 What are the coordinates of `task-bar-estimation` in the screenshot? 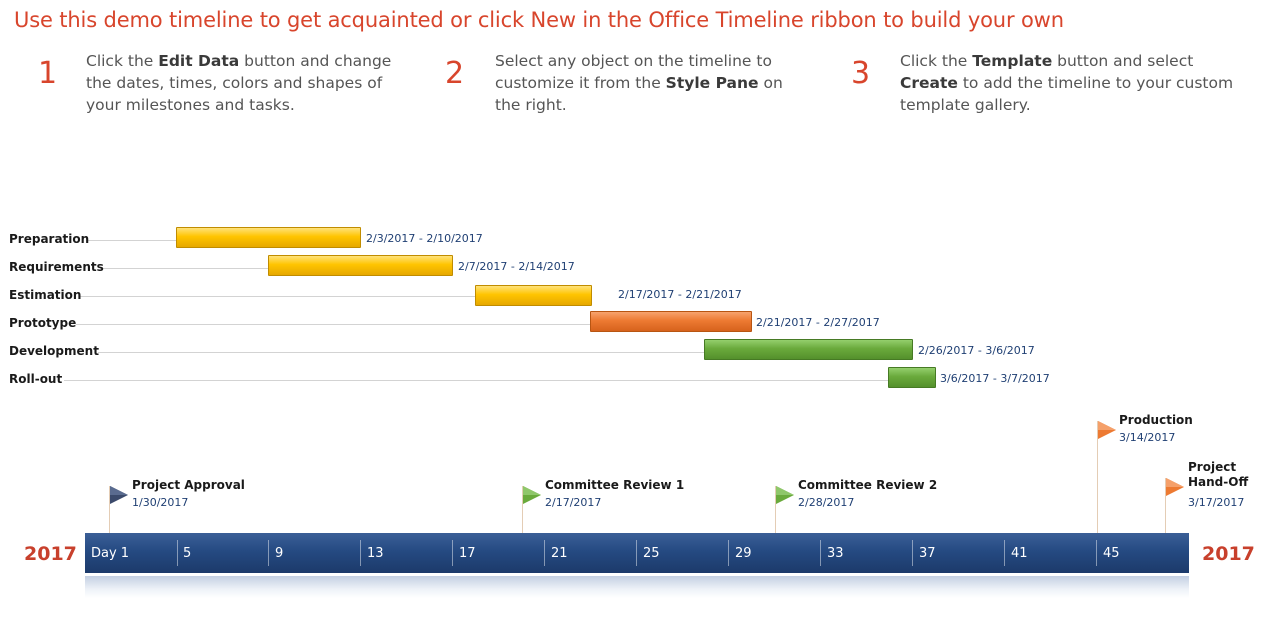 It's located at (533, 295).